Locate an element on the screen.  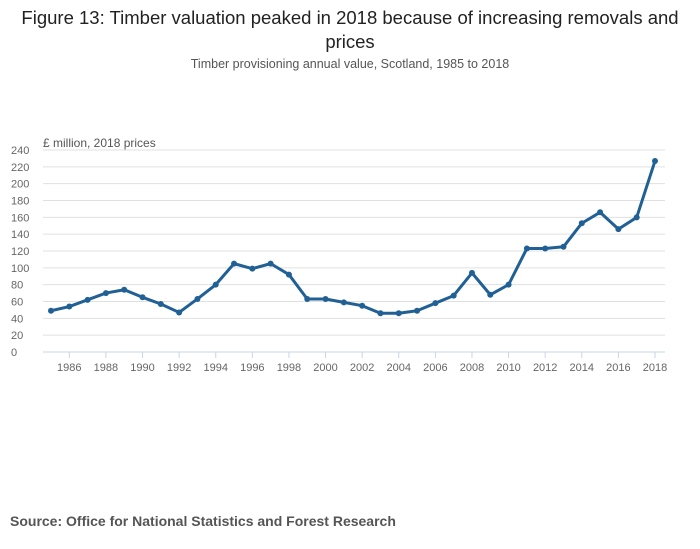
y-tick-label: 120 is located at coordinates (20, 252).